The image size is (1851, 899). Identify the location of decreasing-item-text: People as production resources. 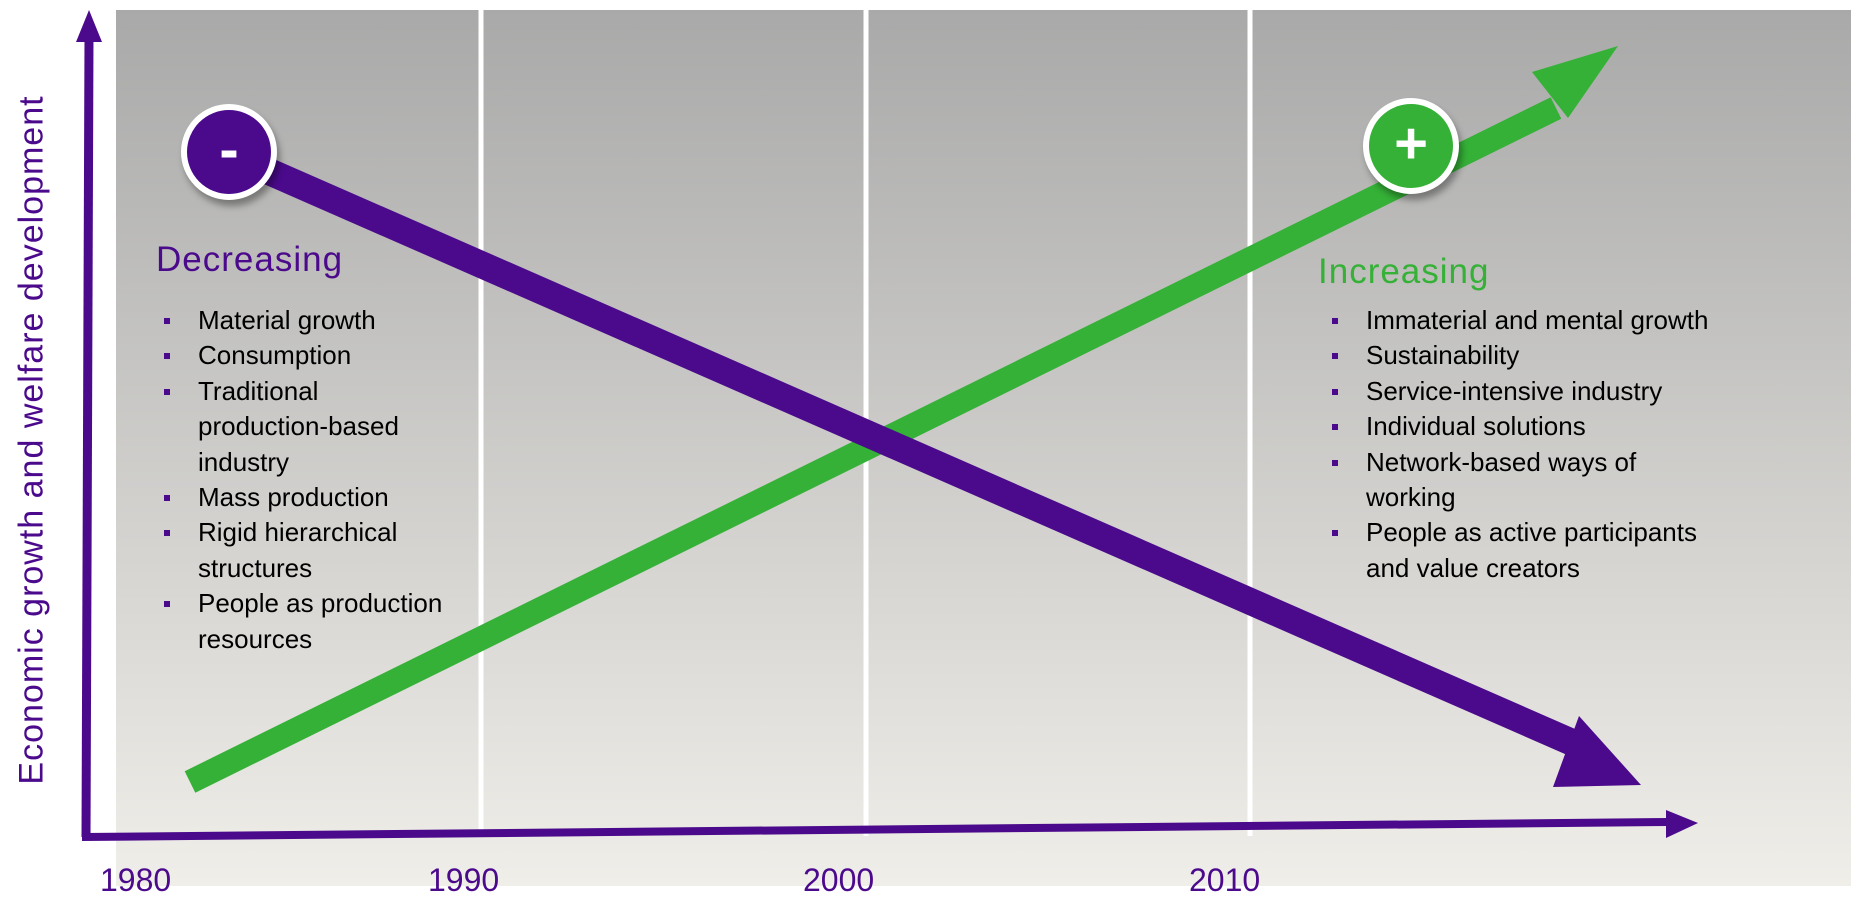
(320, 621).